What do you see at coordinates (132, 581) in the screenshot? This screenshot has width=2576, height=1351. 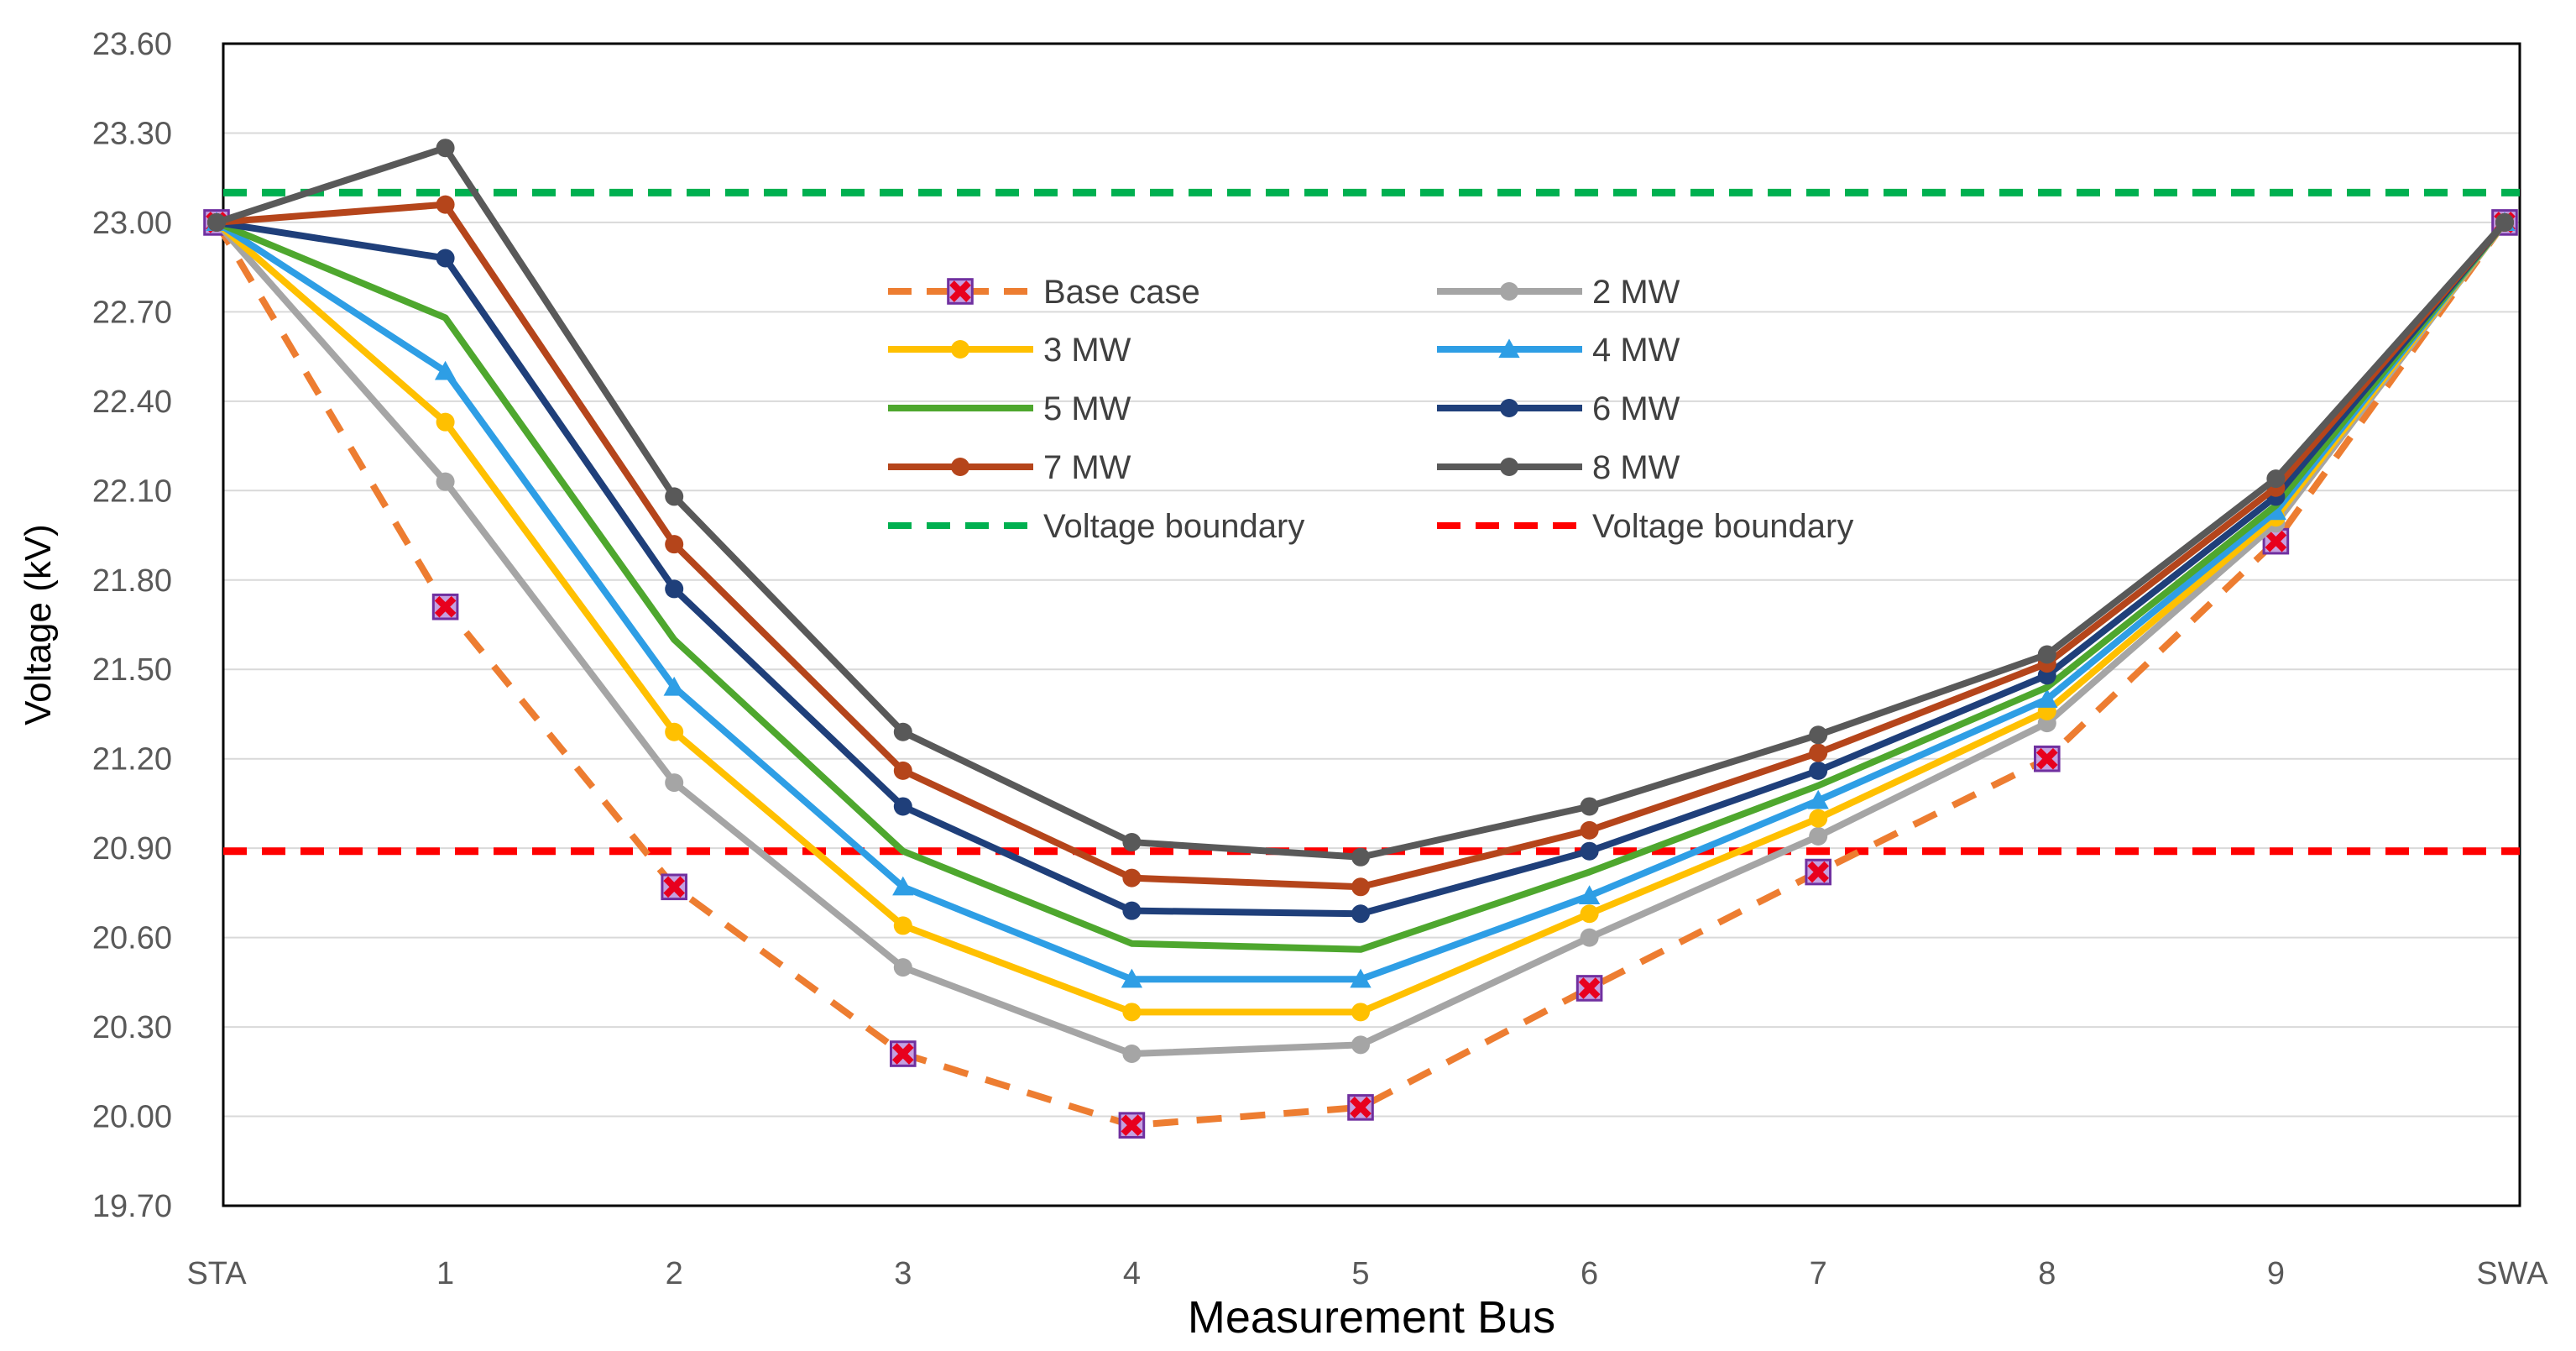 I see `y-tick-label: 21.80` at bounding box center [132, 581].